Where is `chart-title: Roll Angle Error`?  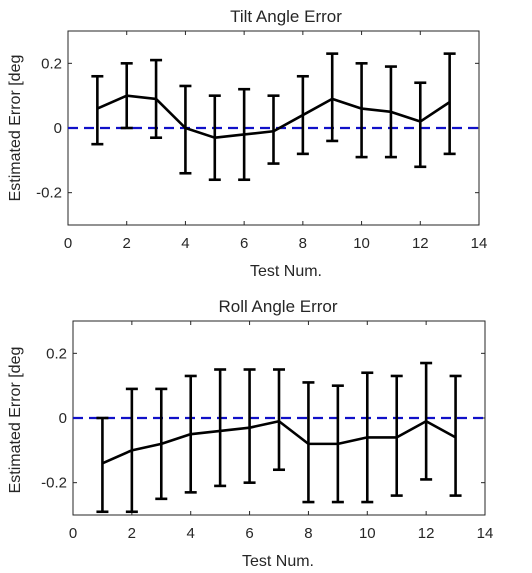 chart-title: Roll Angle Error is located at coordinates (277, 306).